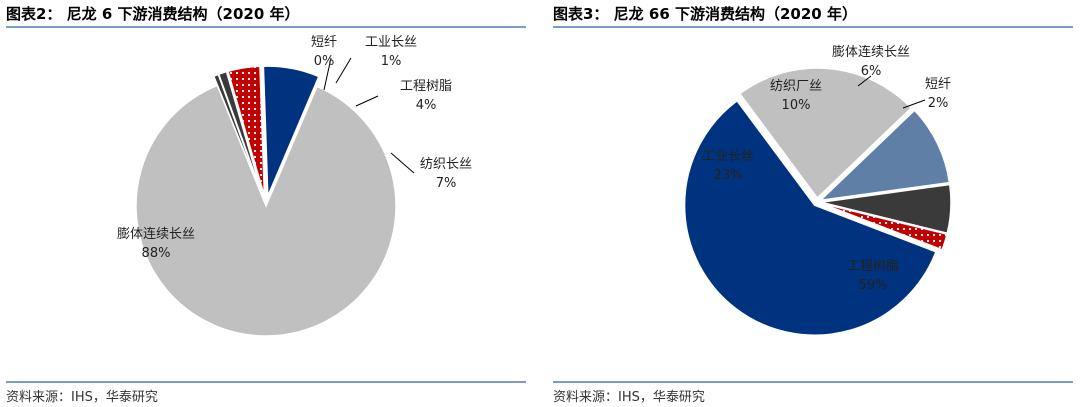 This screenshot has width=1080, height=407. Describe the element at coordinates (705, 14) in the screenshot. I see `chart-title: 图表3： 尼龙 66 下游消费结构（2020 年）` at that location.